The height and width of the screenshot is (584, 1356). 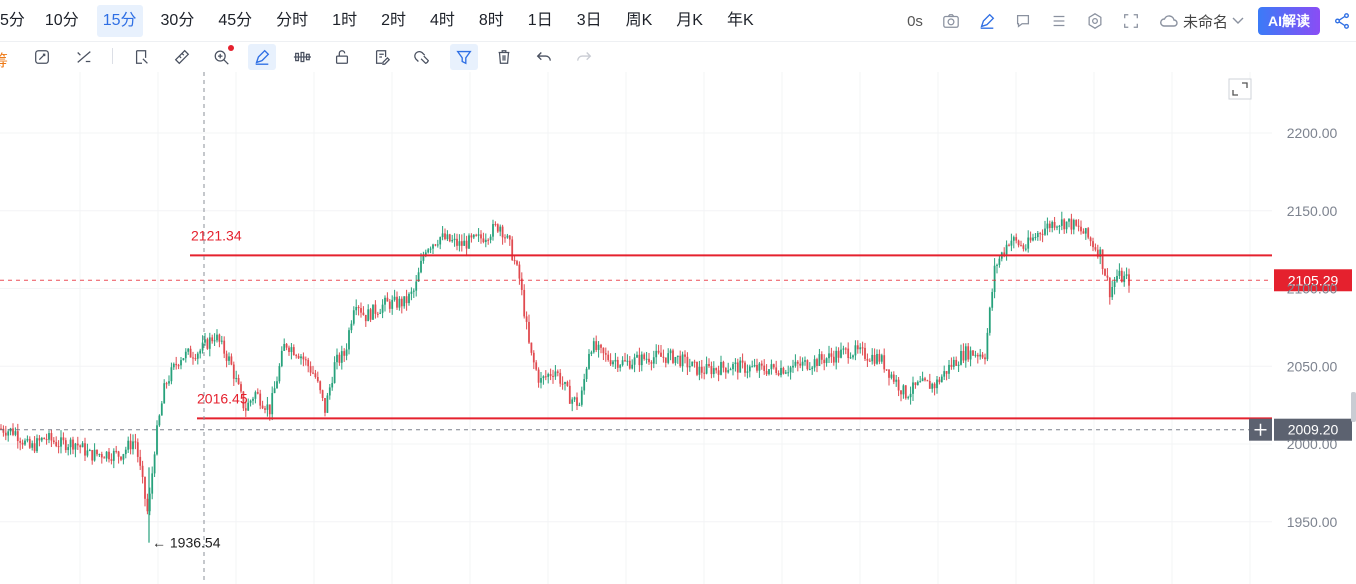 I want to click on redo-icon, so click(x=584, y=57).